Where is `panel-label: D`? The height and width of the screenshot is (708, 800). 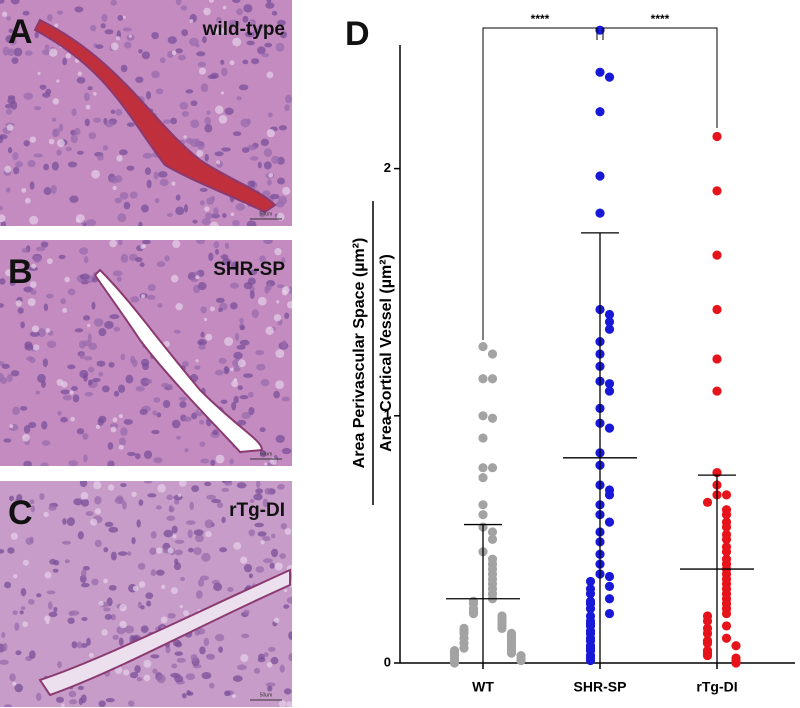
panel-label: D is located at coordinates (357, 34).